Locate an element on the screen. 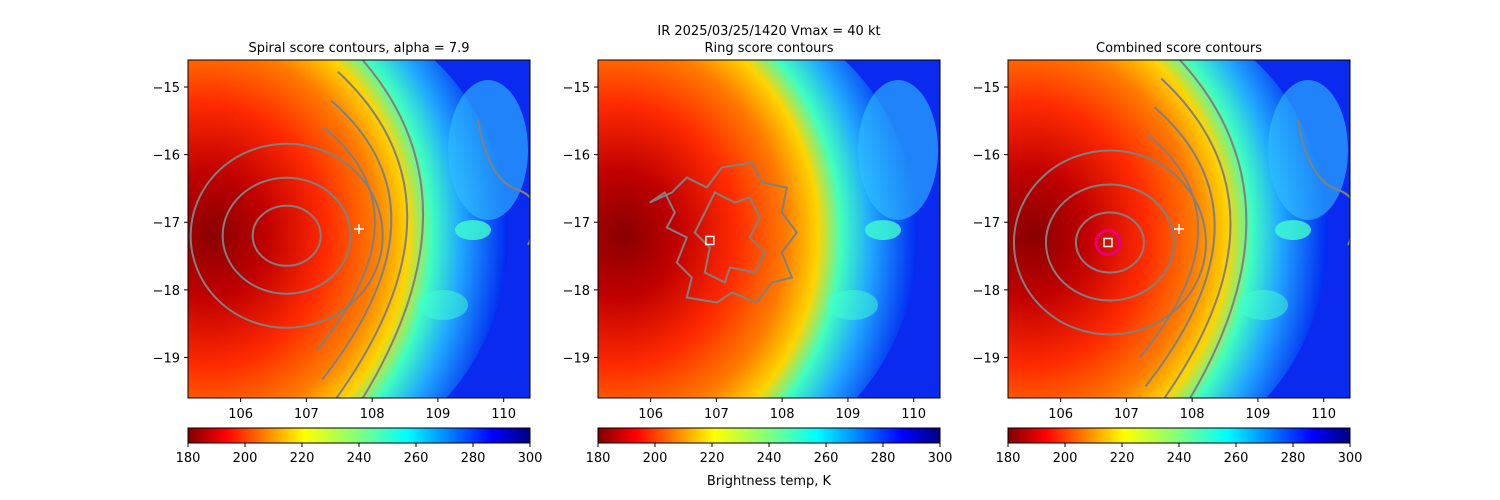 This screenshot has height=500, width=1500. figure-suptitle: IR 2025/03/25/1420 Vmax = 40 kt is located at coordinates (768, 31).